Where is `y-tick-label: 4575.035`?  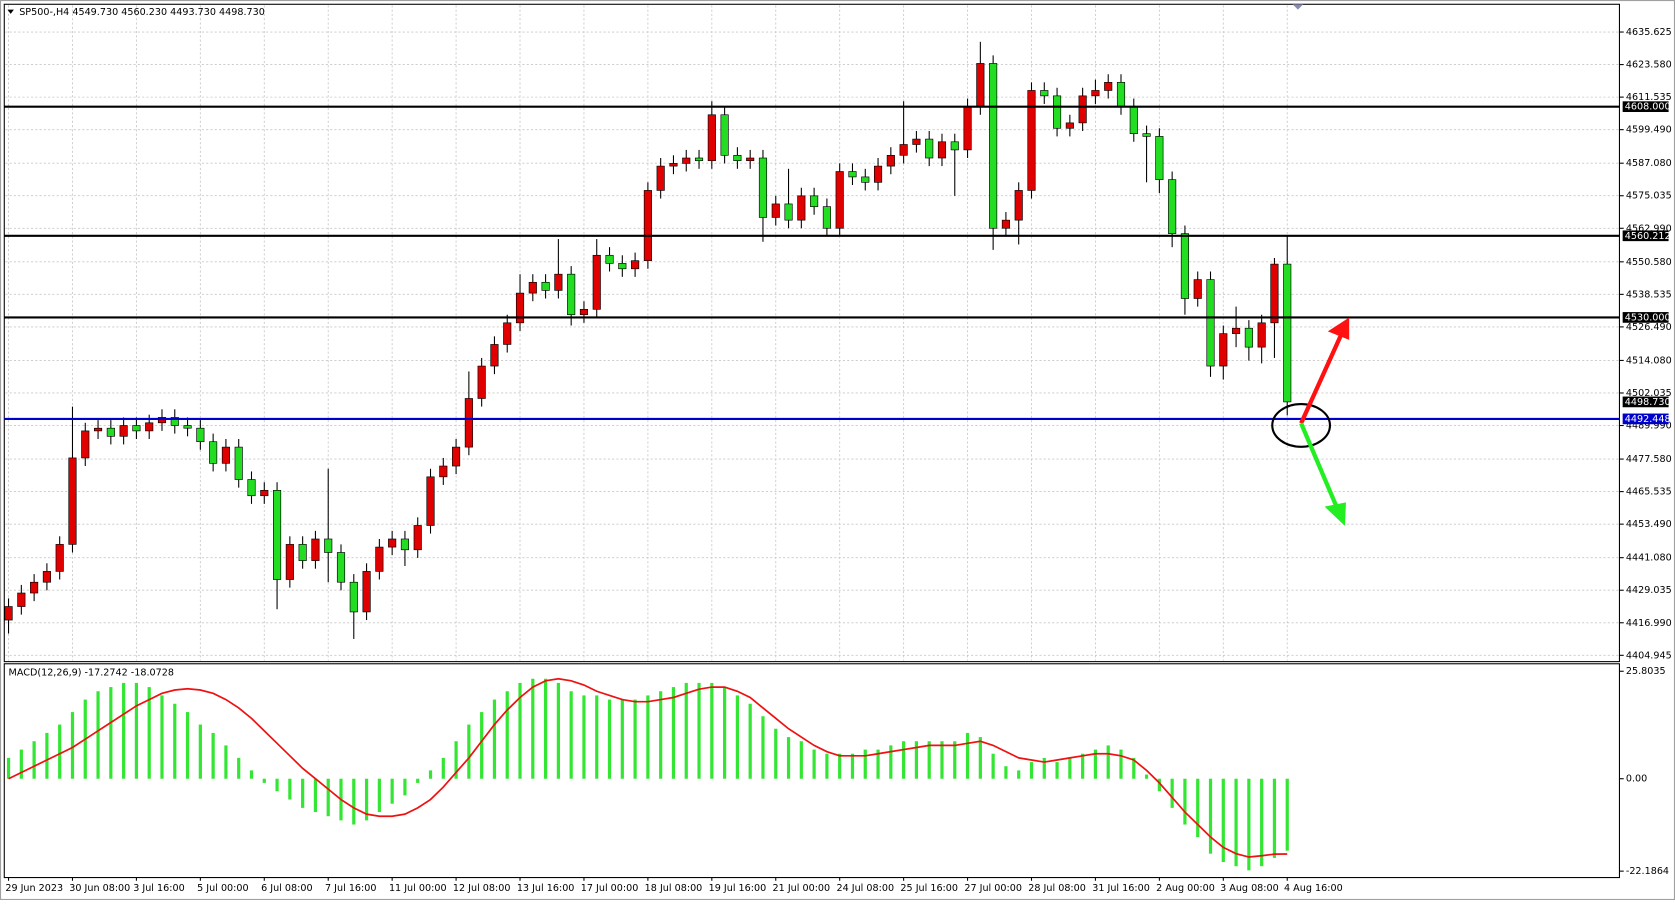 y-tick-label: 4575.035 is located at coordinates (1649, 196).